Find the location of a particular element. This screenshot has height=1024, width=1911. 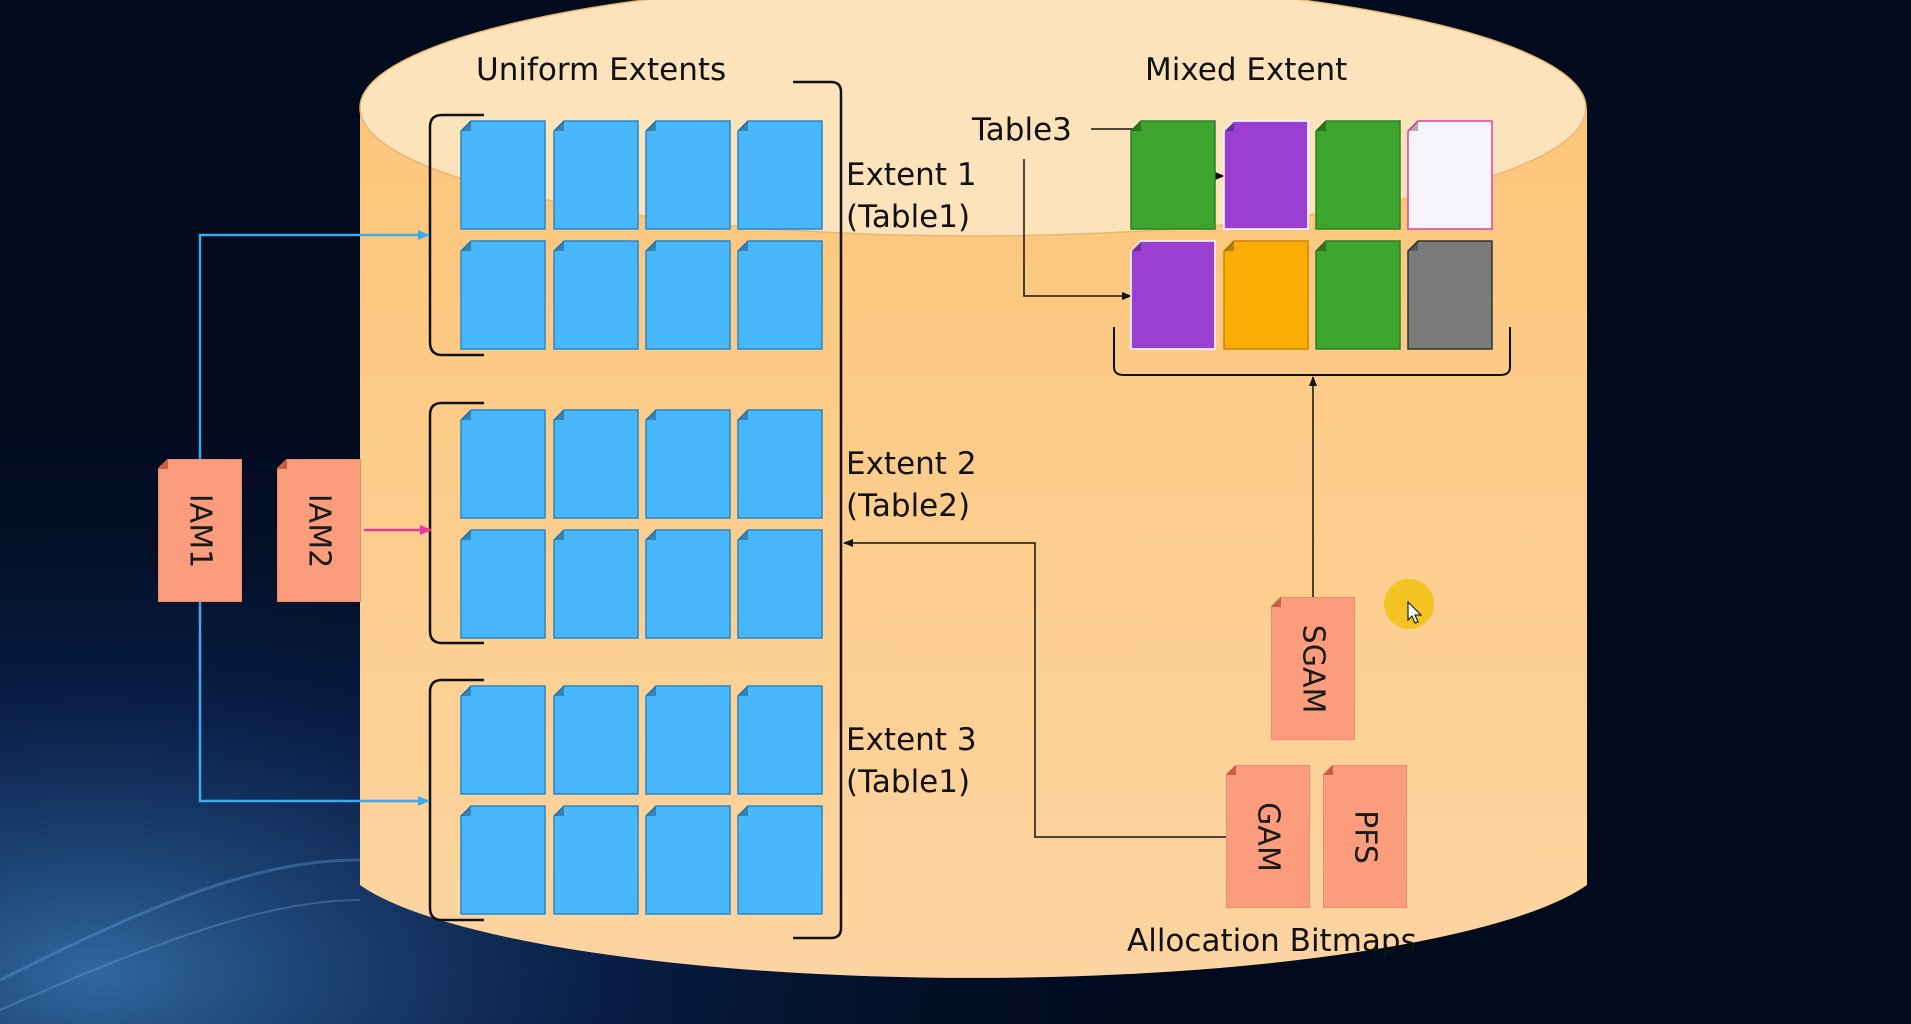

table3-connector-bottom is located at coordinates (1077, 229).